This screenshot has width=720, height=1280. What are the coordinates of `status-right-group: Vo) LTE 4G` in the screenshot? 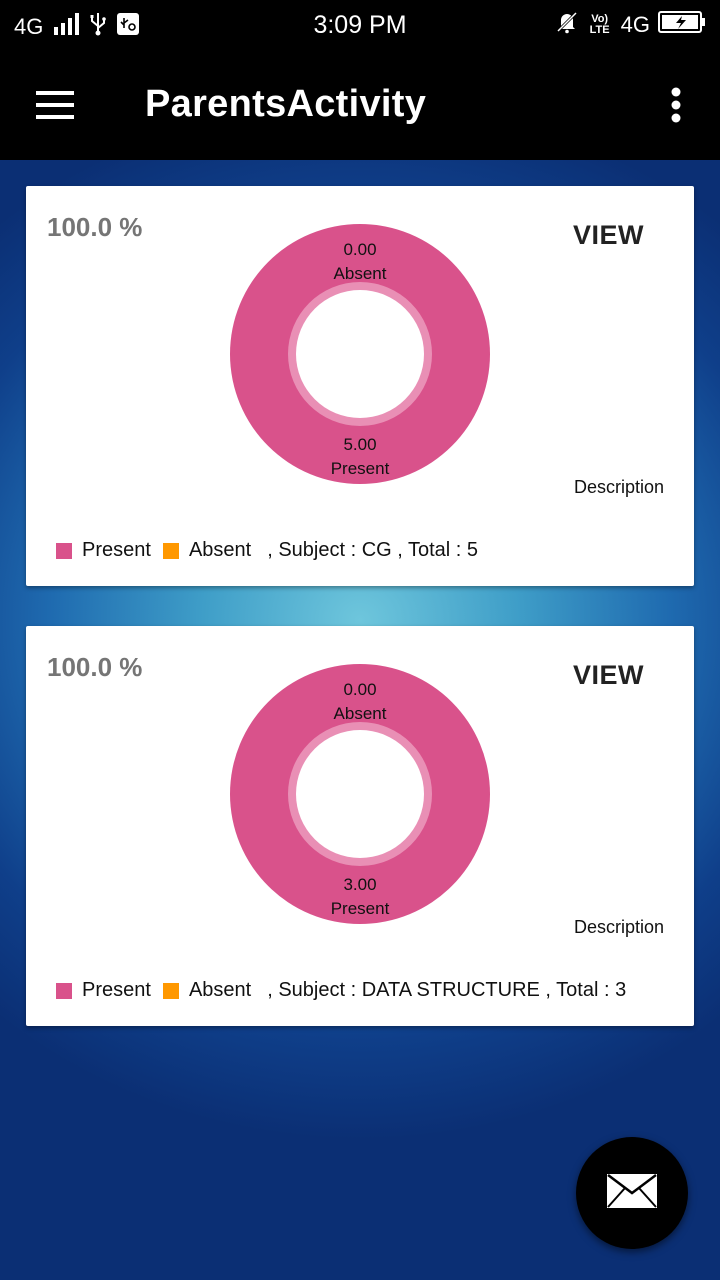 It's located at (630, 25).